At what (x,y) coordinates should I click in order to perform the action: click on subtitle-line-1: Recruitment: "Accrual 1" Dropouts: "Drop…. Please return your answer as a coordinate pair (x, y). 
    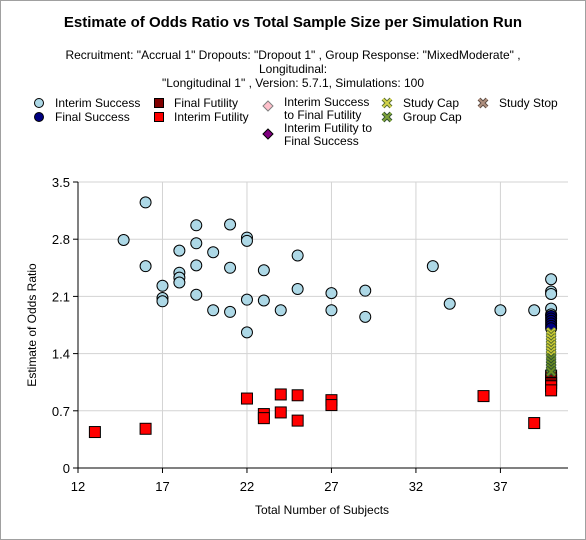
    Looking at the image, I should click on (293, 62).